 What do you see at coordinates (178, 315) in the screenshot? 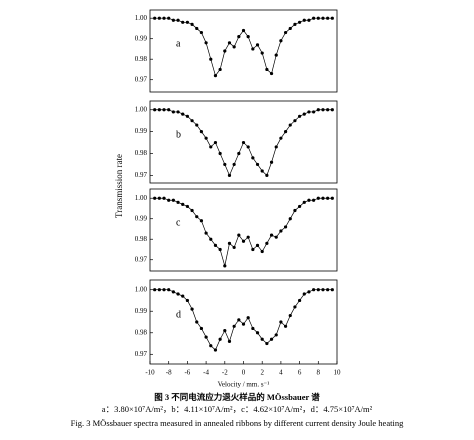
I see `panel-label: d` at bounding box center [178, 315].